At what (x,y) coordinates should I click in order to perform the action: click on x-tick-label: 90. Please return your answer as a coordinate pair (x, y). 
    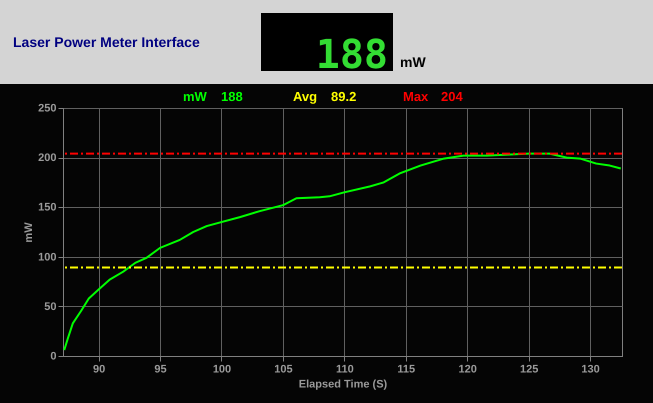
    Looking at the image, I should click on (99, 370).